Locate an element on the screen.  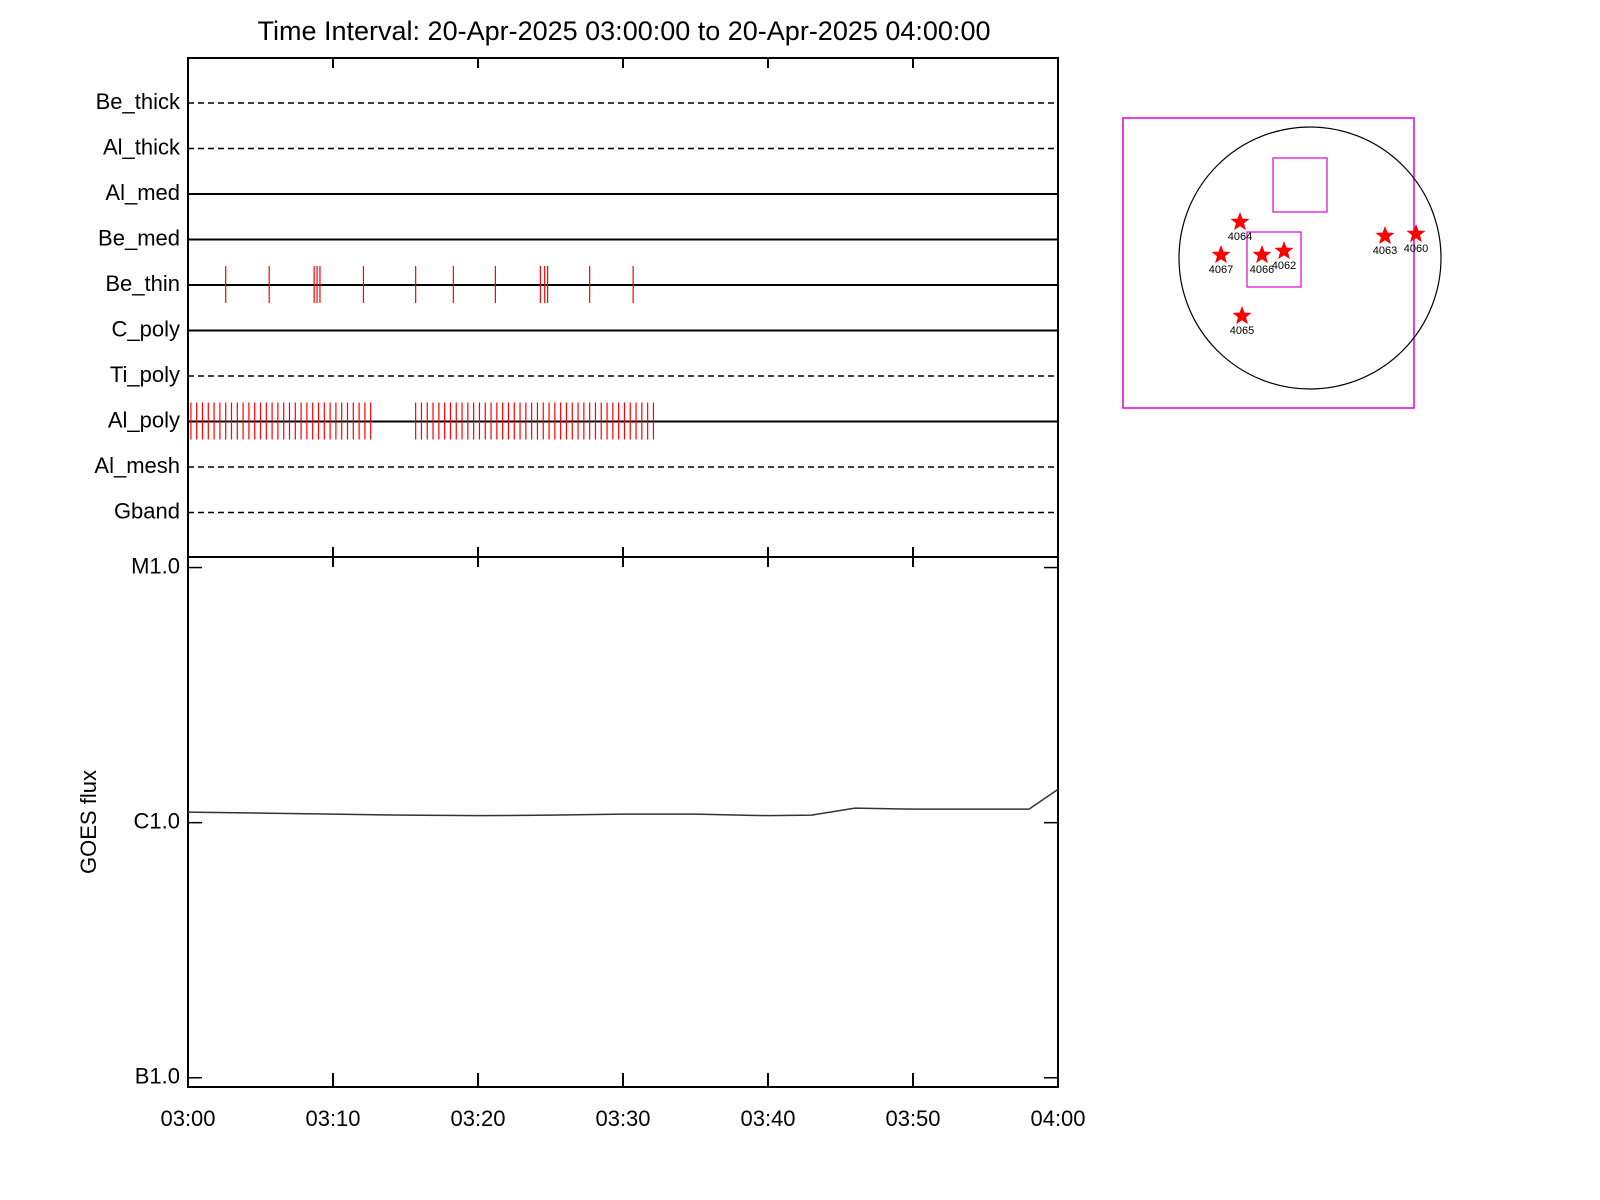
x-tick-label: 03:40 is located at coordinates (767, 1118).